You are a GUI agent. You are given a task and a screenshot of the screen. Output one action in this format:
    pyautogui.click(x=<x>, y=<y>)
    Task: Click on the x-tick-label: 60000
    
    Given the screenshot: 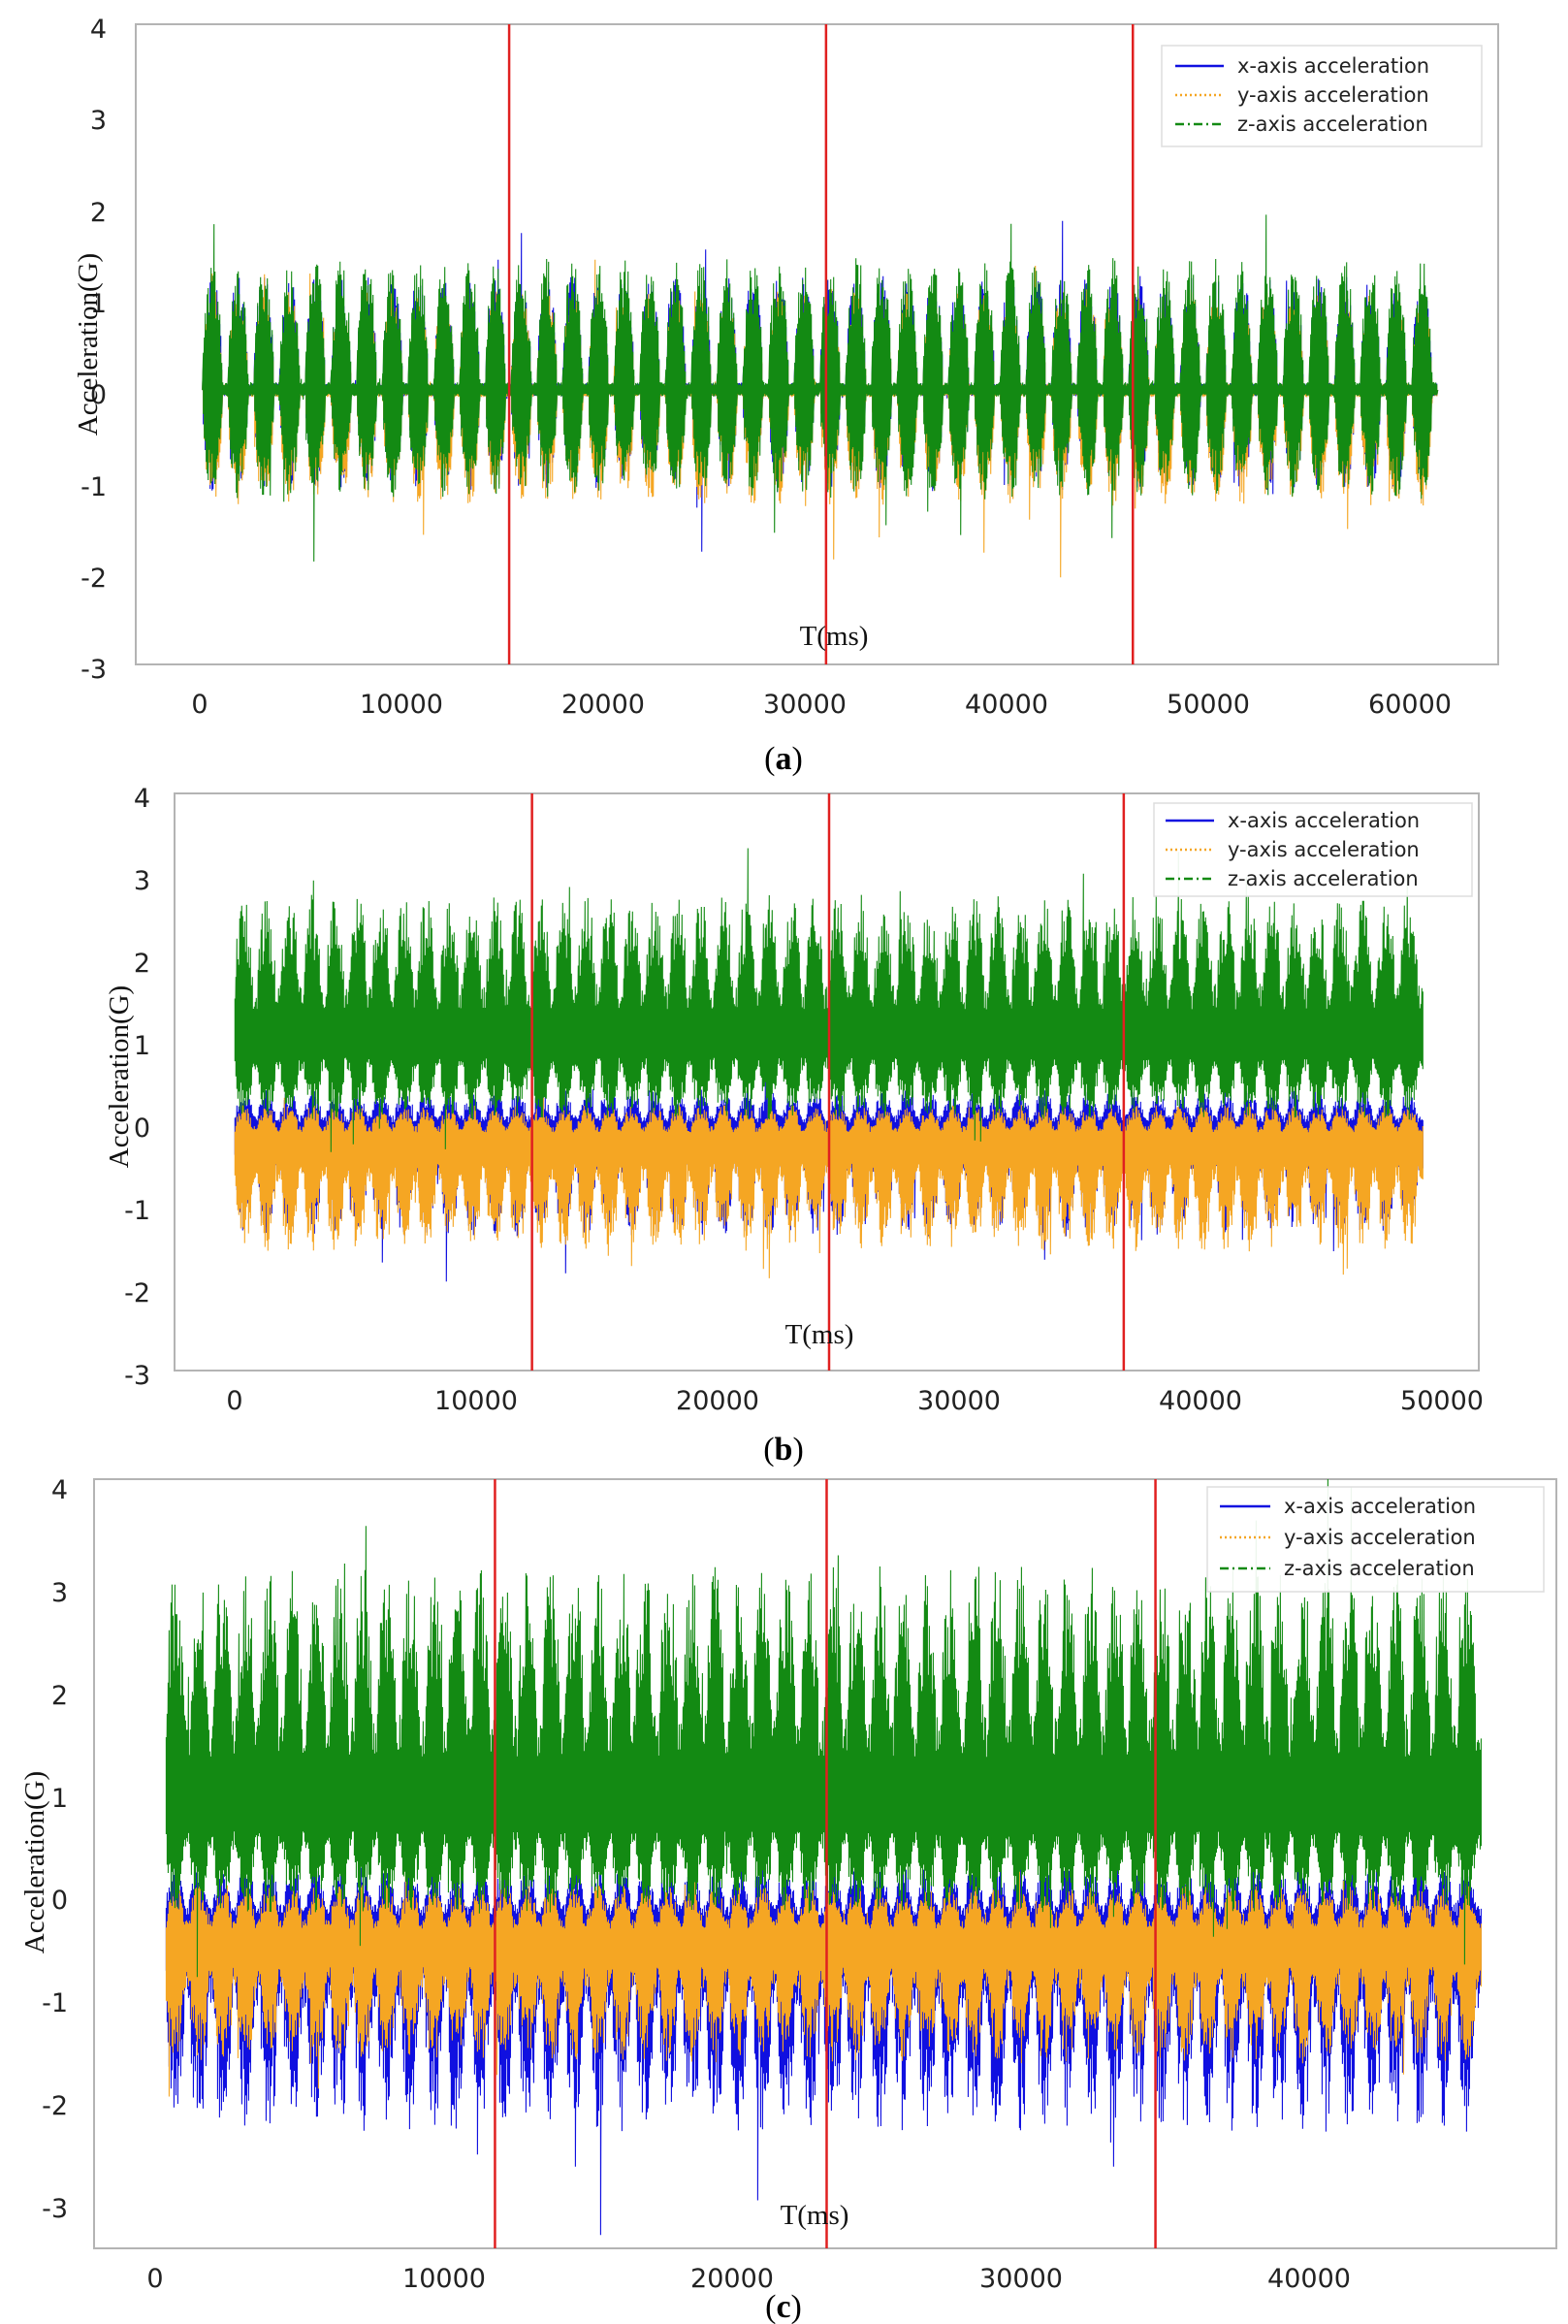 What is the action you would take?
    pyautogui.click(x=1410, y=705)
    